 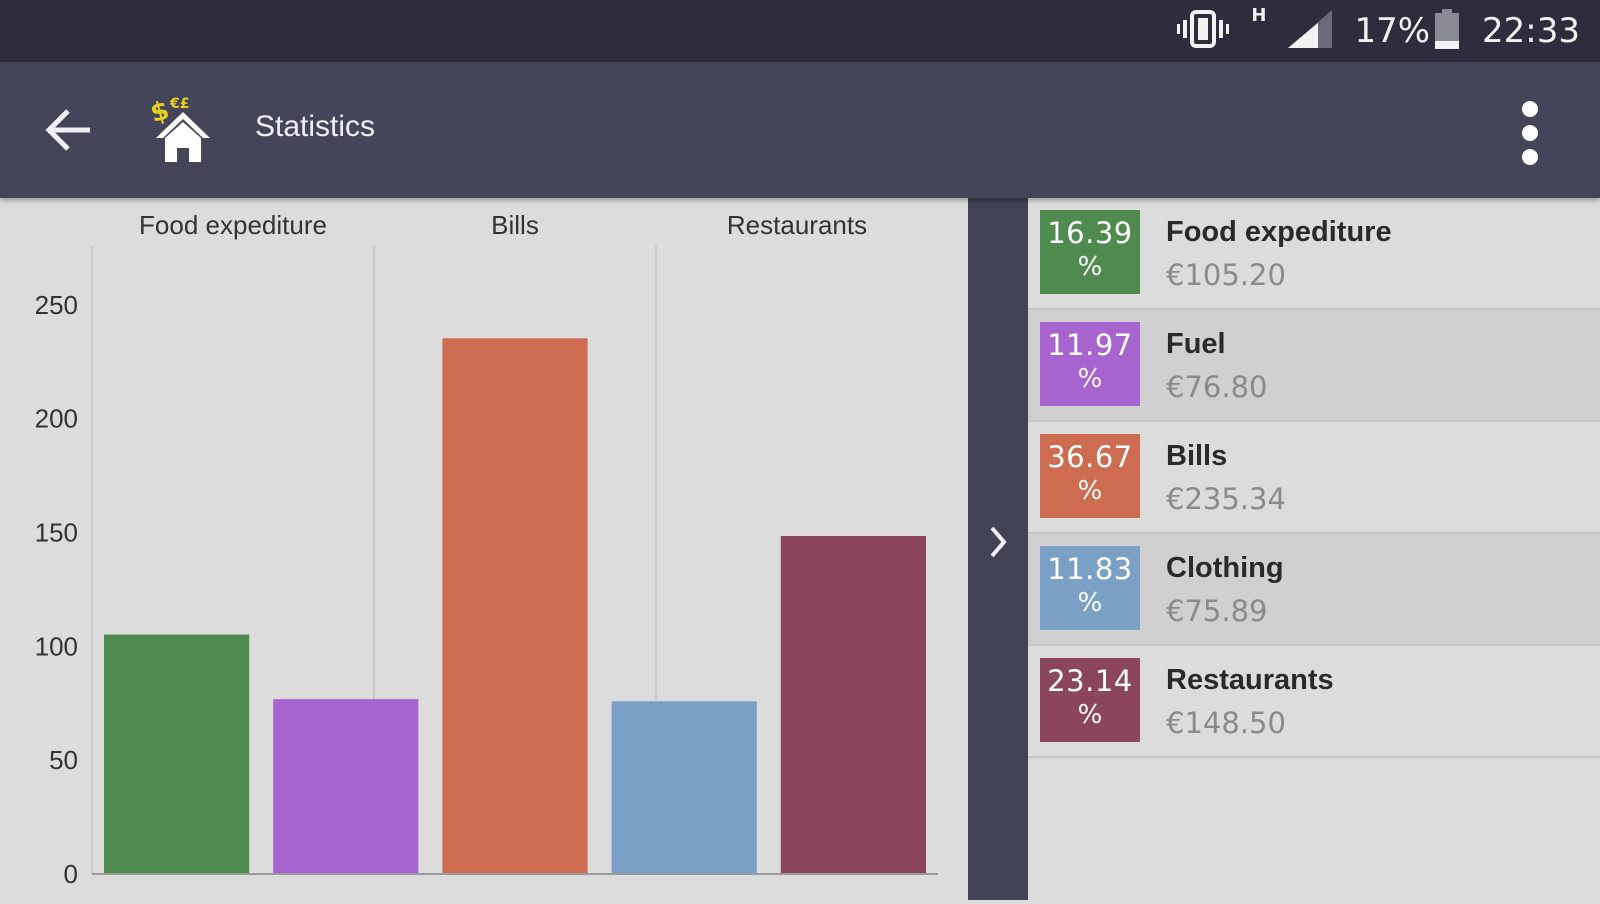 I want to click on status-bar: H 17% 22:33, so click(x=800, y=31).